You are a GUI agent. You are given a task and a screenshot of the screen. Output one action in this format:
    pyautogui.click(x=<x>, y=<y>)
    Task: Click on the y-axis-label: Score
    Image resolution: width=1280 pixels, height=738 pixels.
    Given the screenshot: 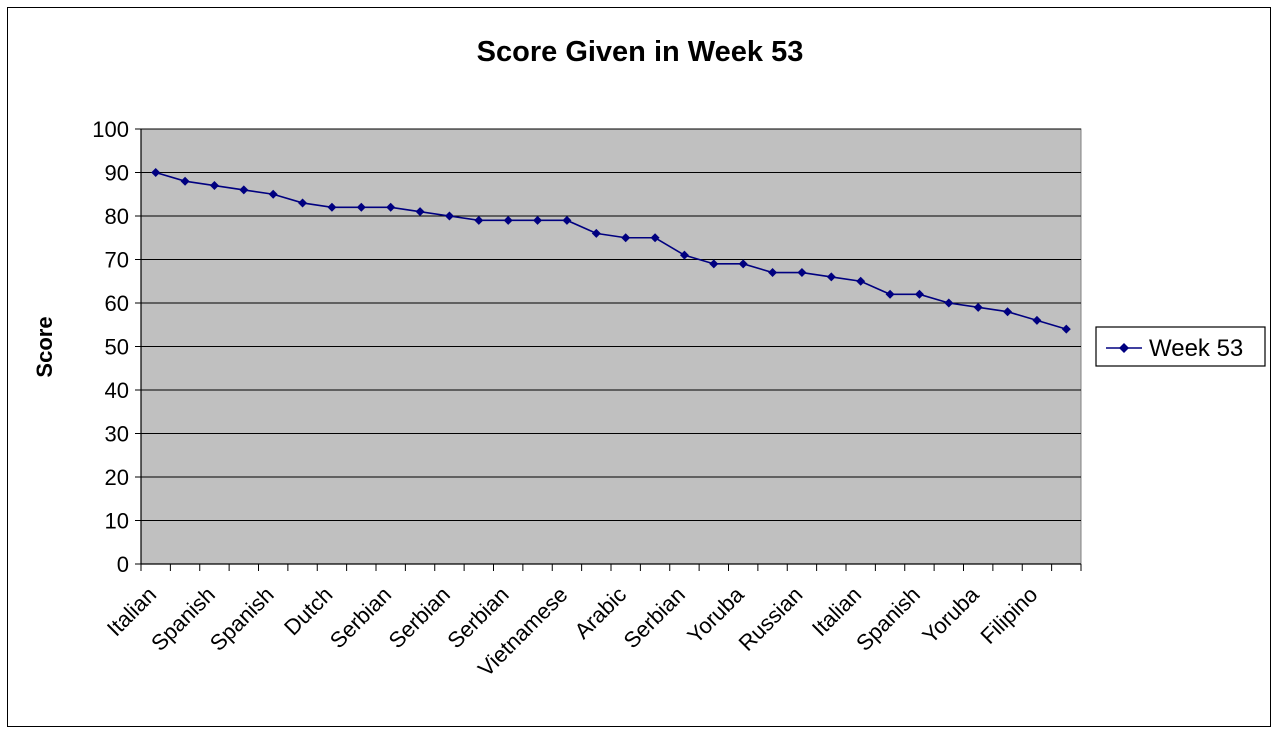 What is the action you would take?
    pyautogui.click(x=44, y=346)
    